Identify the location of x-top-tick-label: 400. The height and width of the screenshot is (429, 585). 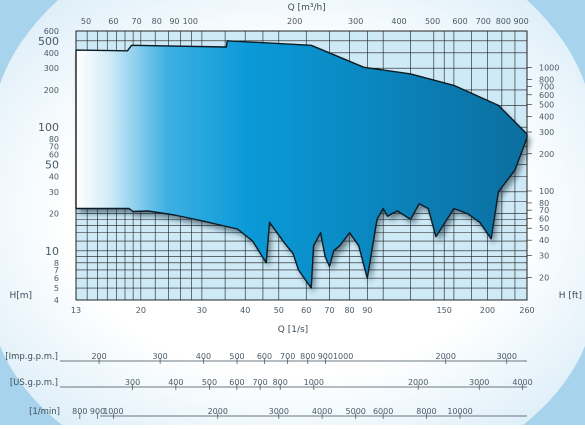
(398, 21).